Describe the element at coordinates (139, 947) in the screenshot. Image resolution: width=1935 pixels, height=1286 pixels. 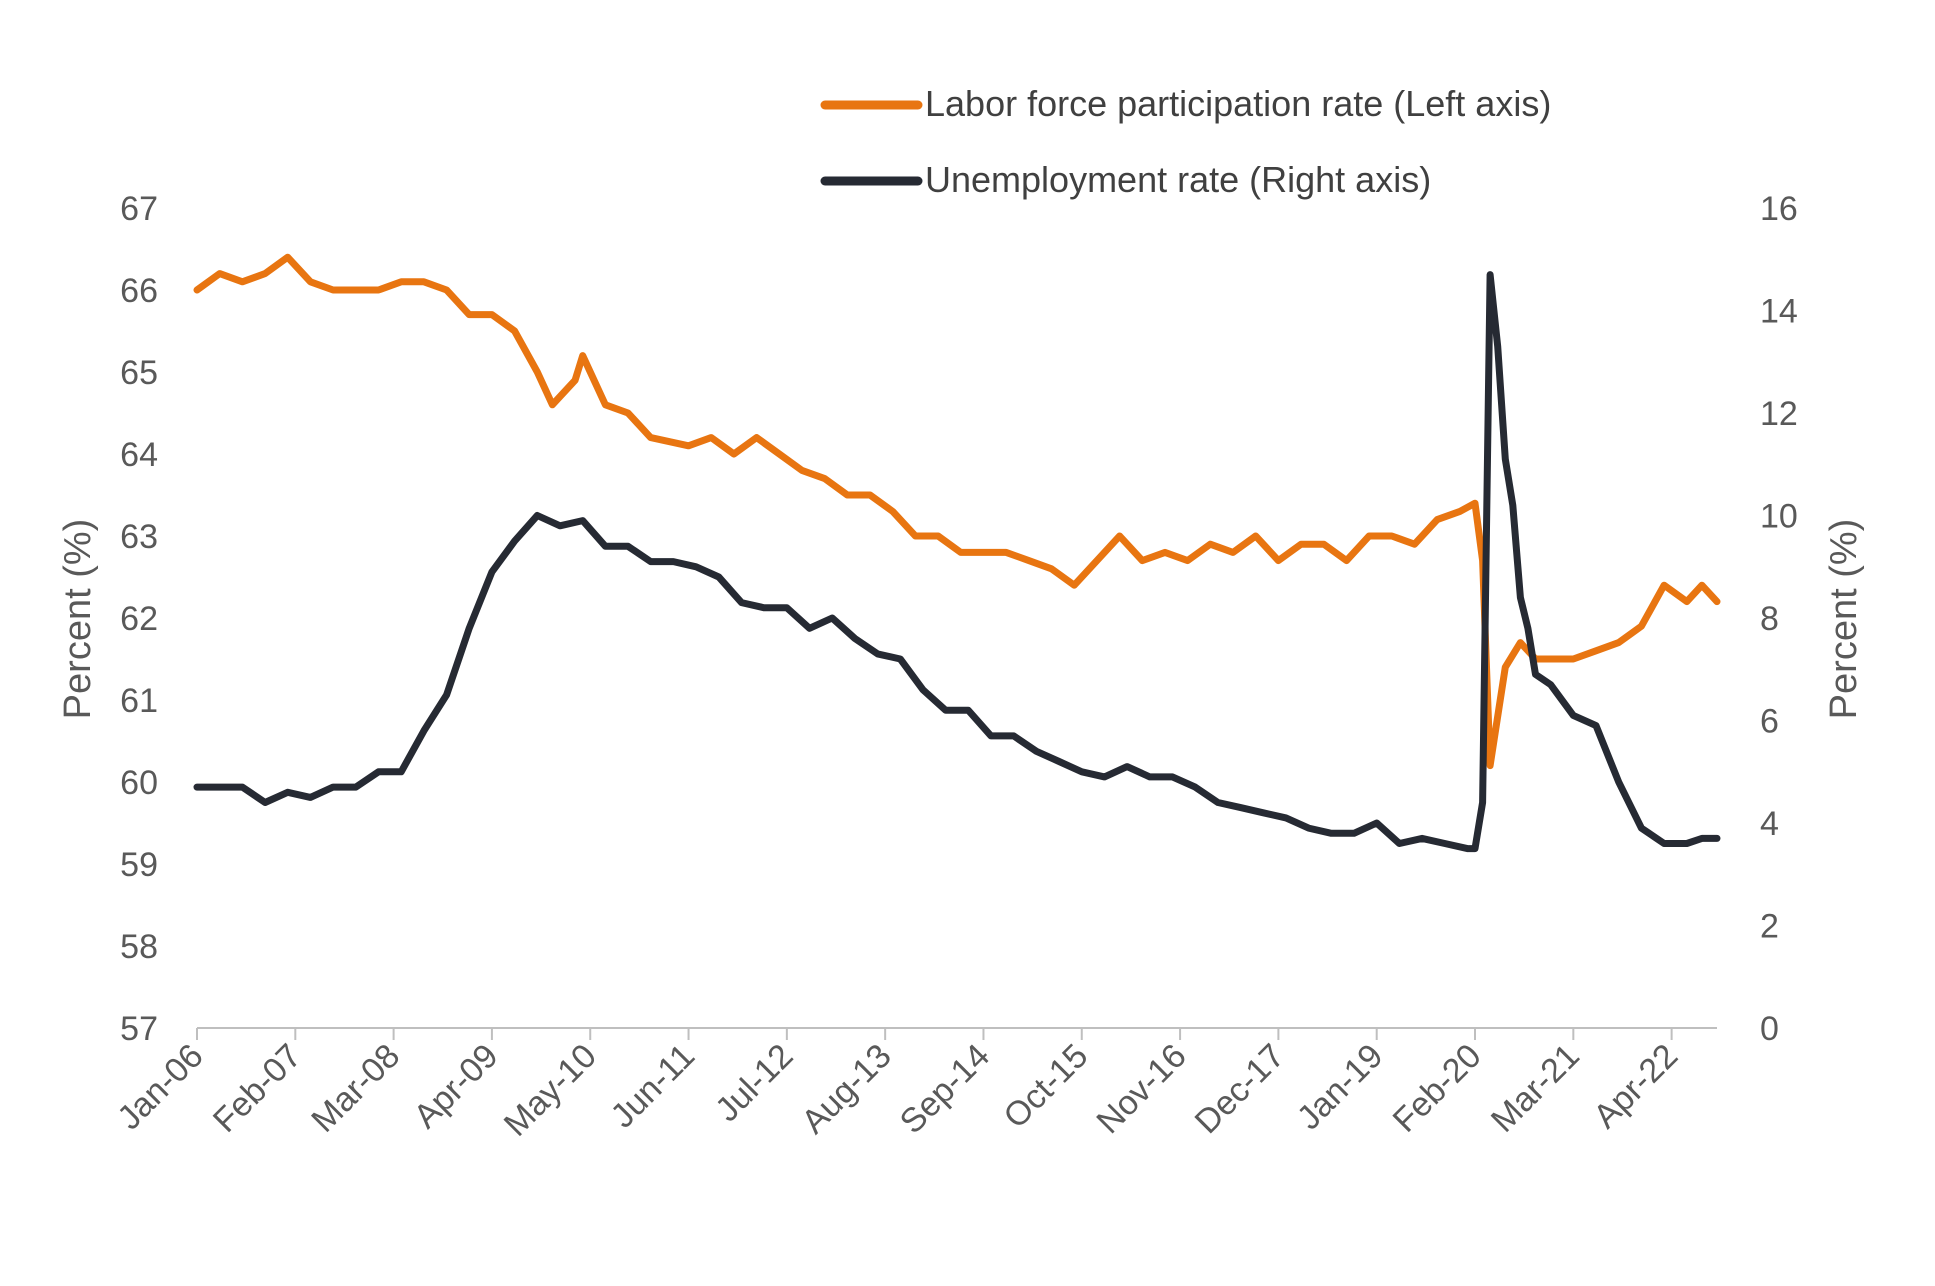
I see `left-tick-label: 58` at that location.